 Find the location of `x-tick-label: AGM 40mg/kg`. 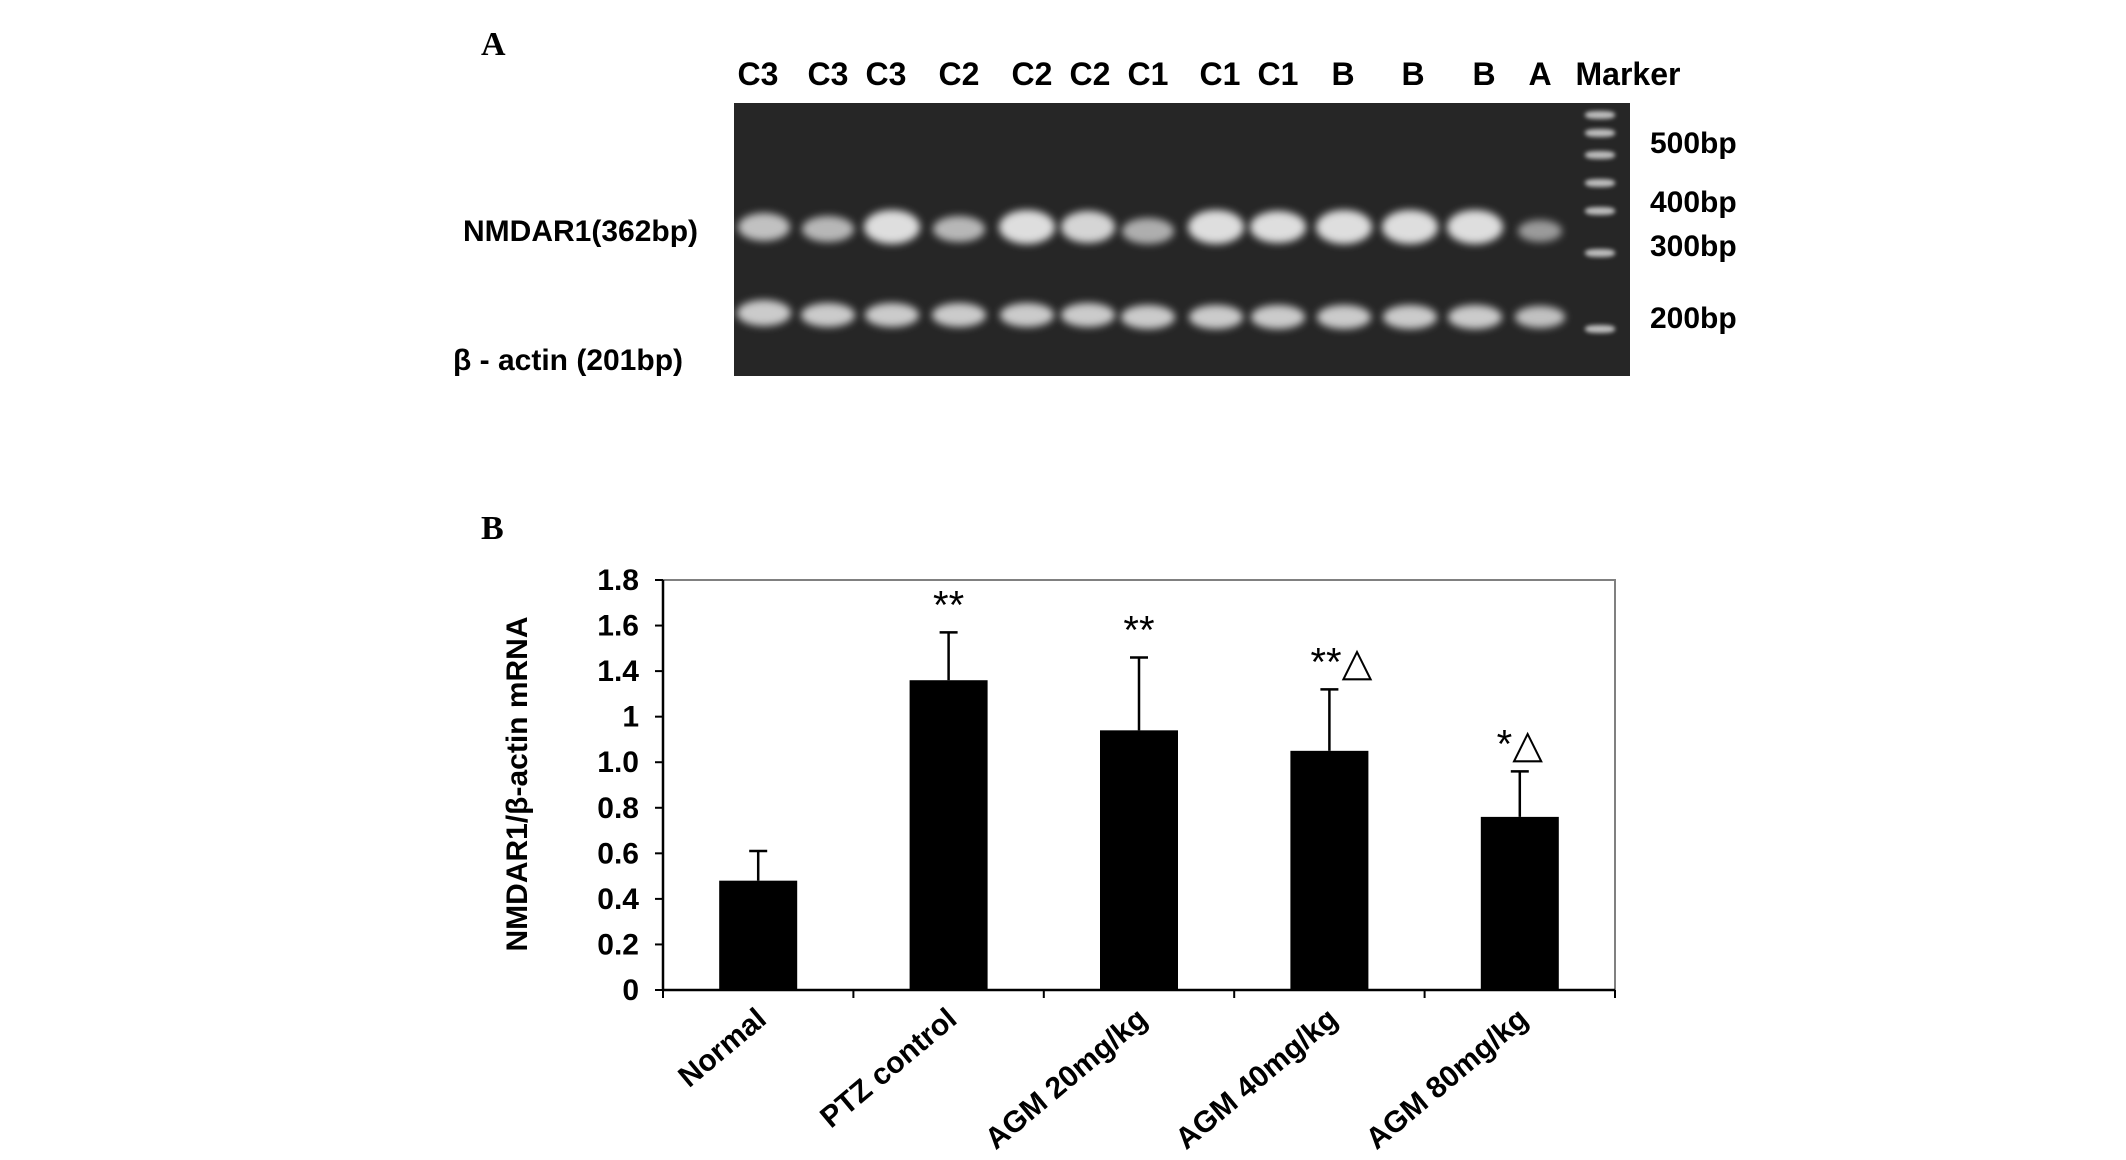

x-tick-label: AGM 40mg/kg is located at coordinates (1256, 1079).